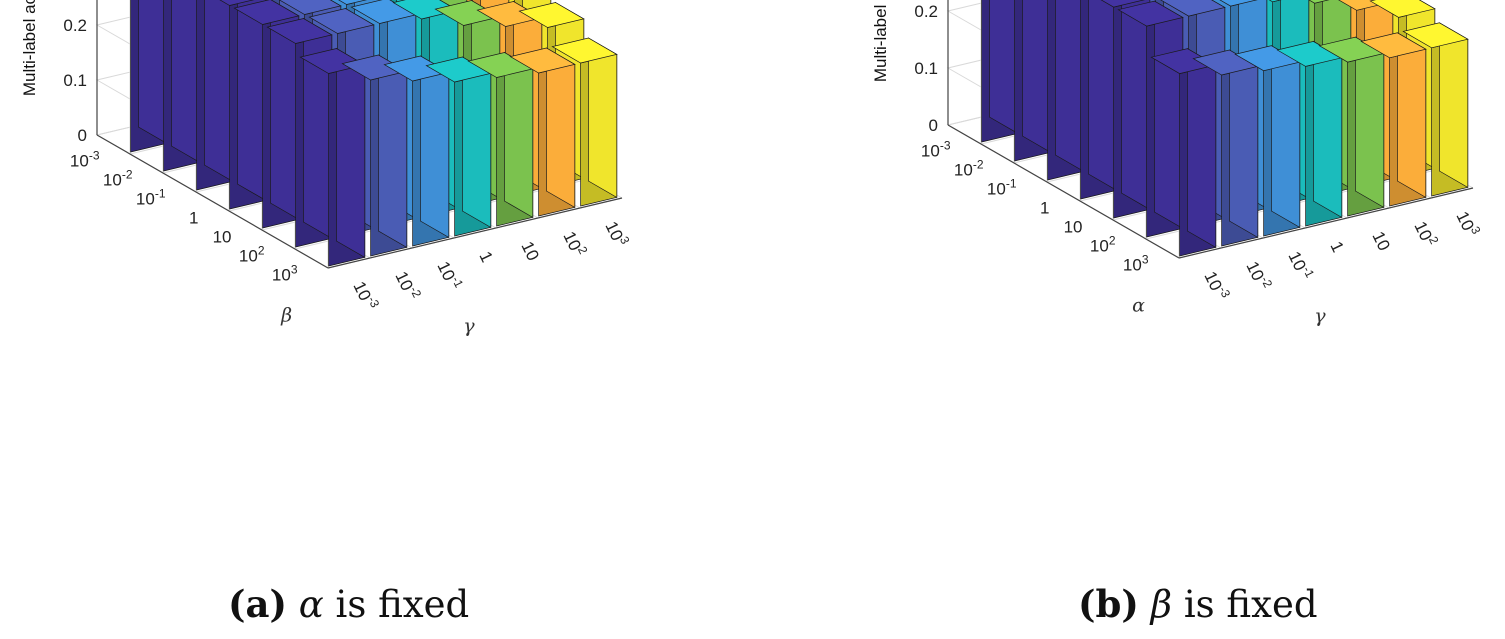  Describe the element at coordinates (1216, 285) in the screenshot. I see `col-tick-label: 10-3` at that location.